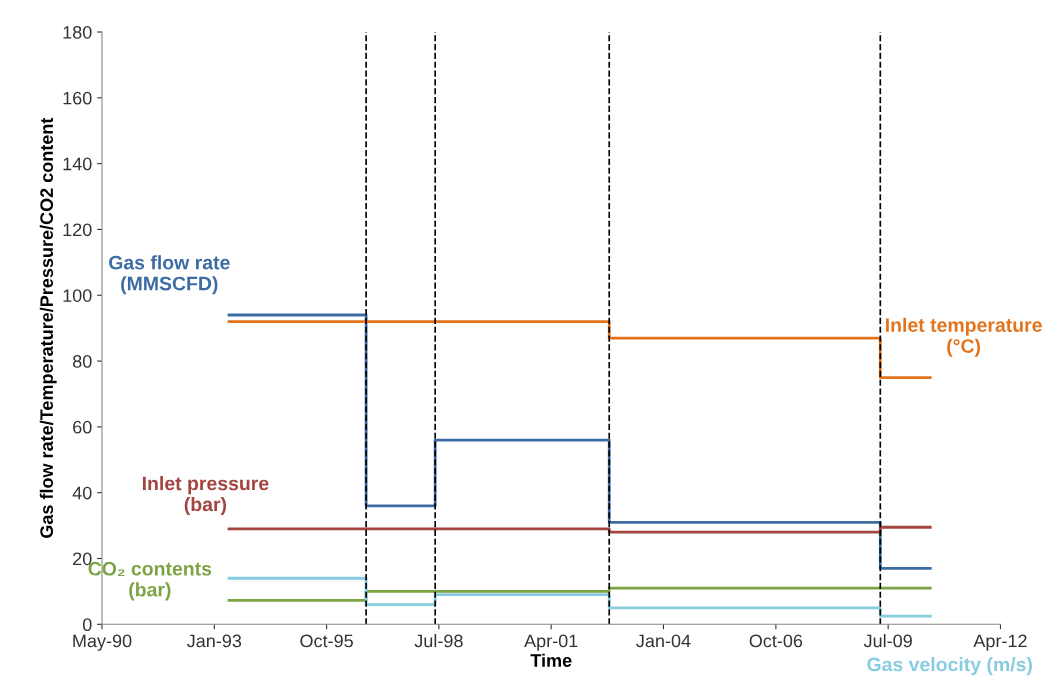 The image size is (1057, 696). I want to click on x-tick-label: Jan-93, so click(214, 641).